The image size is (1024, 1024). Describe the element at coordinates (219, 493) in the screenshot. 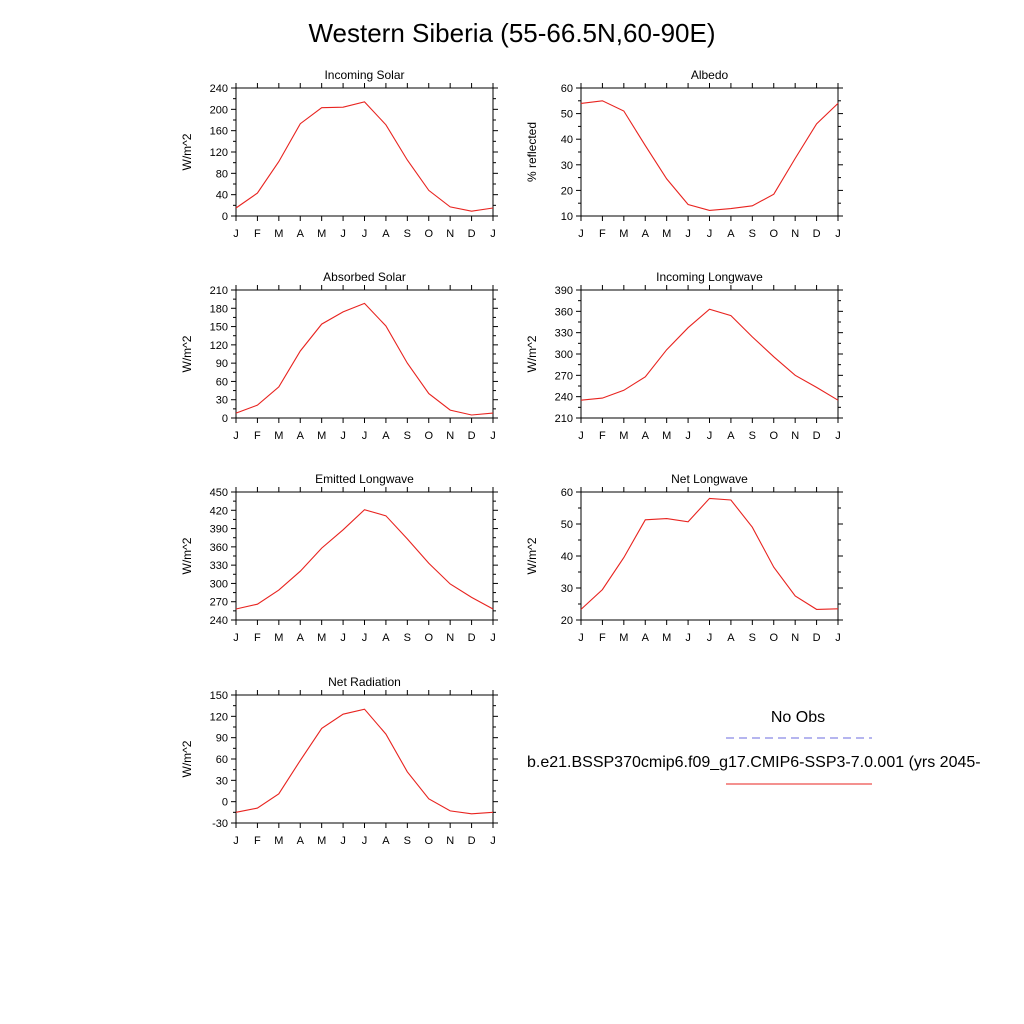

I see `y-tick-label: 450` at that location.